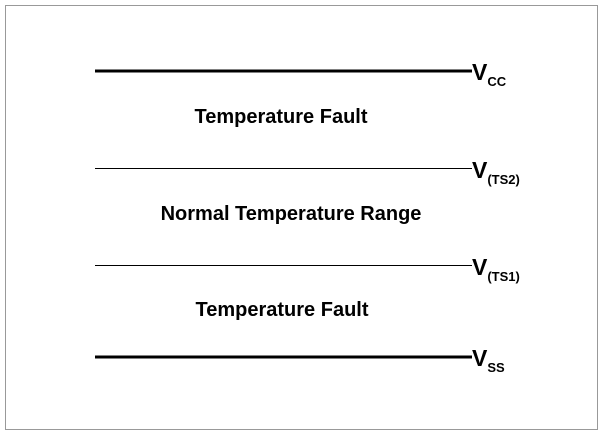 The image size is (602, 430). I want to click on region-label: Normal Temperature Range, so click(291, 214).